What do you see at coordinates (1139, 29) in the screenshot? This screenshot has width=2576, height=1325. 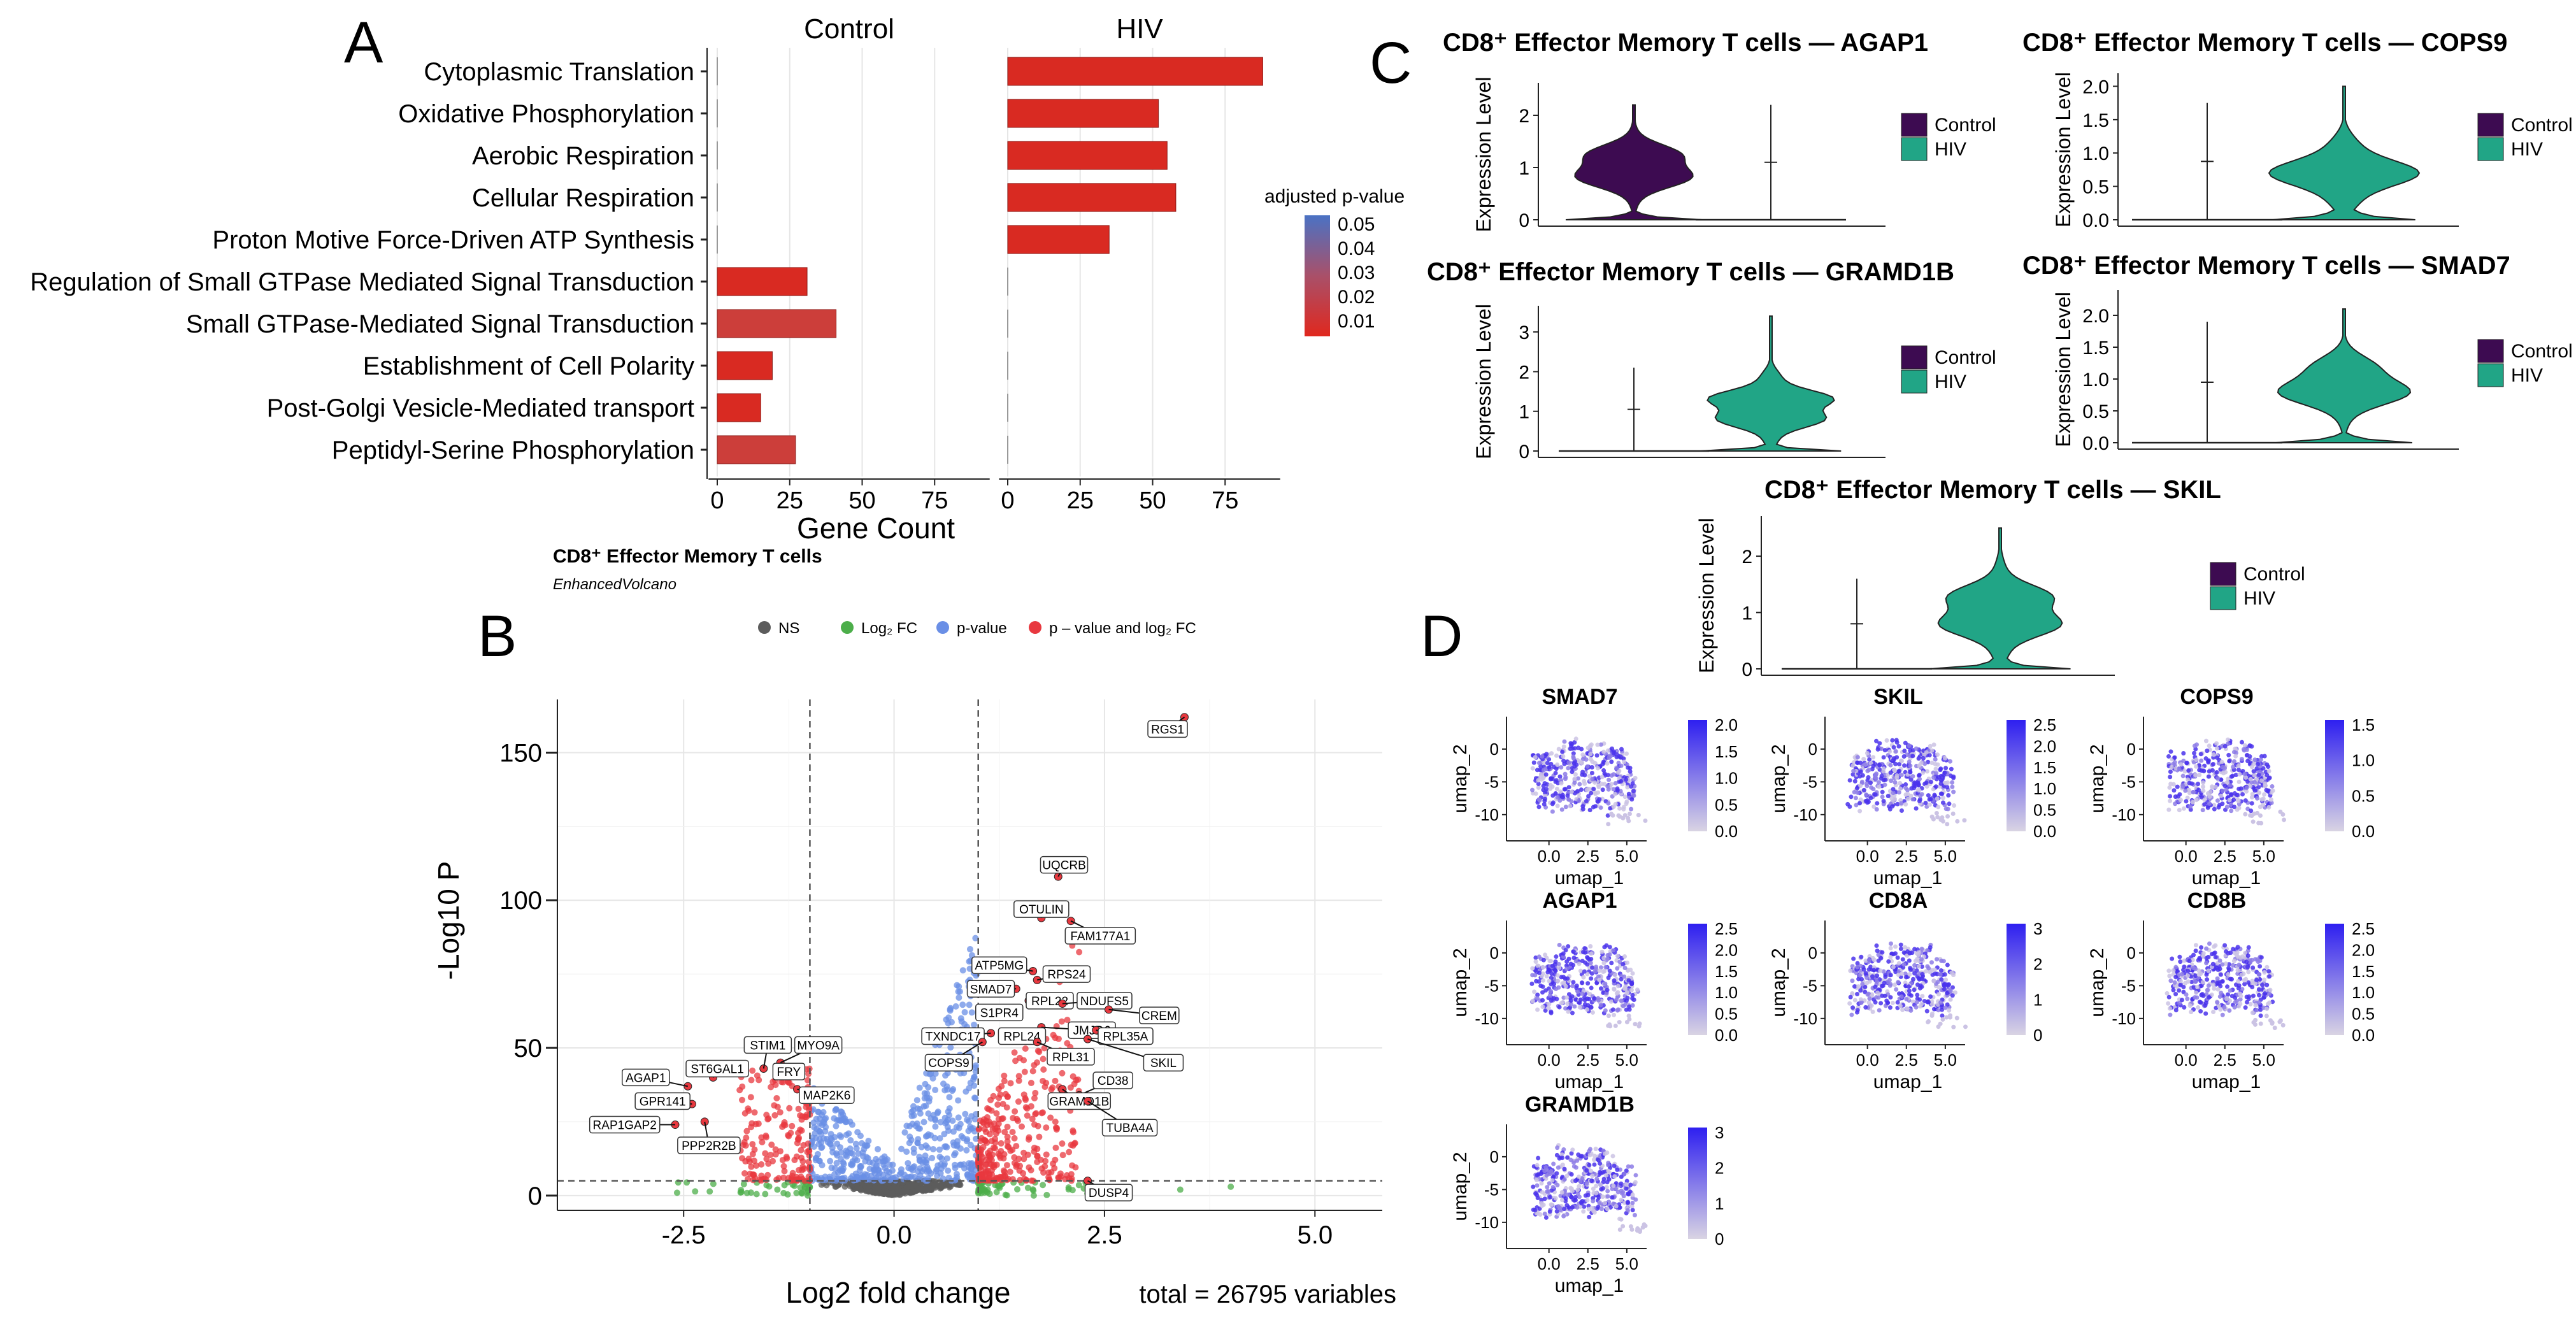 I see `a-facet-title-1: HIV` at bounding box center [1139, 29].